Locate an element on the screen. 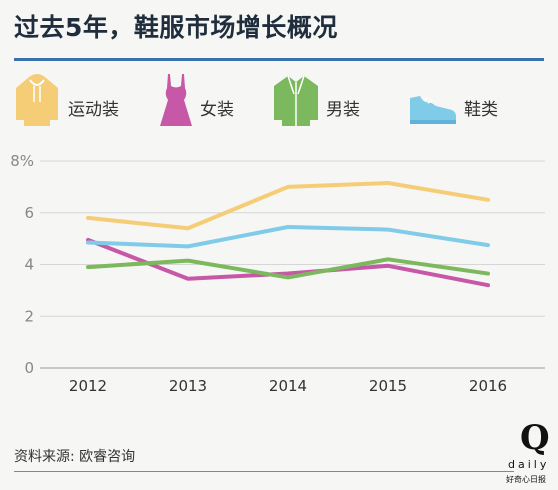 This screenshot has height=490, width=558. y-tick-label: 0 is located at coordinates (29, 368).